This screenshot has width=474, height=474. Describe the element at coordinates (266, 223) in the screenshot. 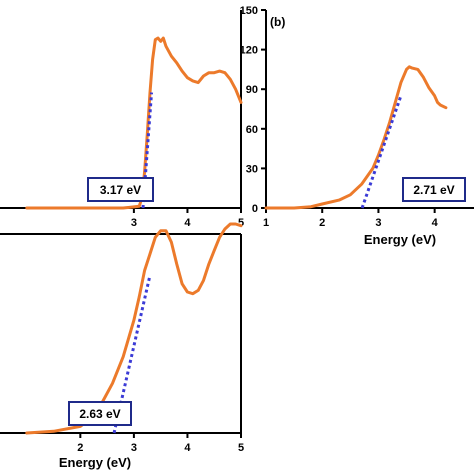

I see `panel-b-x-tick-label-0: 1` at that location.